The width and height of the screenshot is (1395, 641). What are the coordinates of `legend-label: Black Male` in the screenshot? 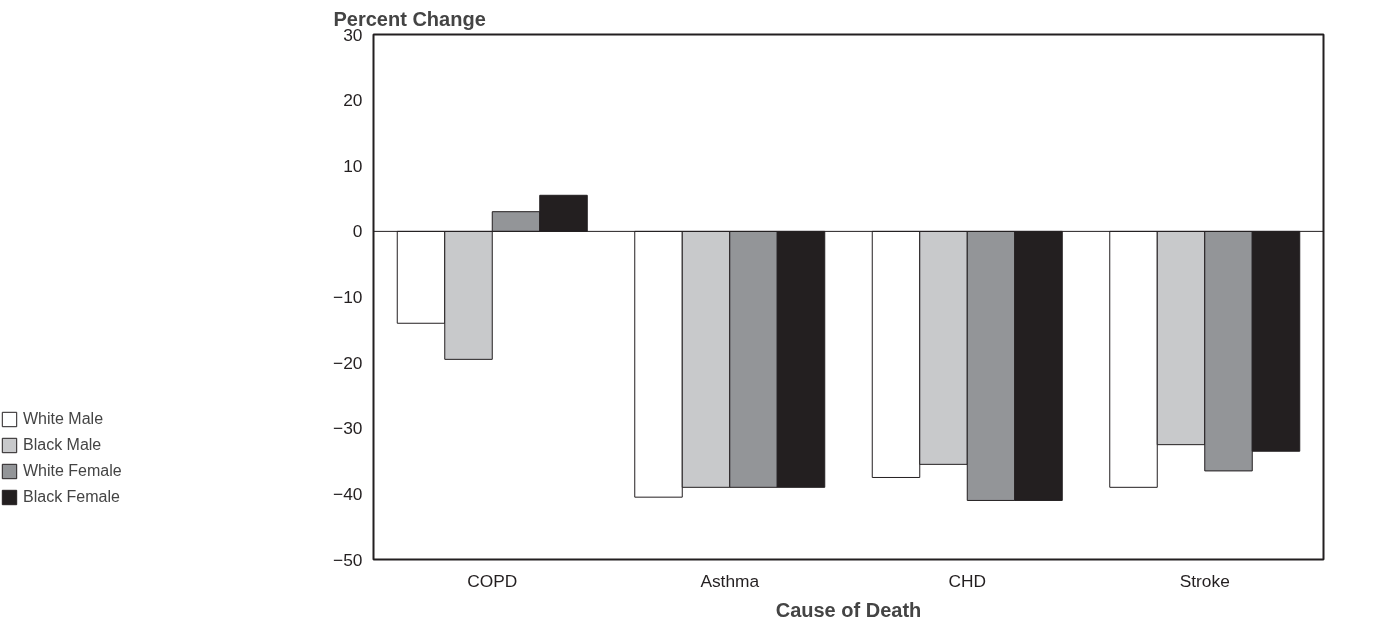 It's located at (62, 445).